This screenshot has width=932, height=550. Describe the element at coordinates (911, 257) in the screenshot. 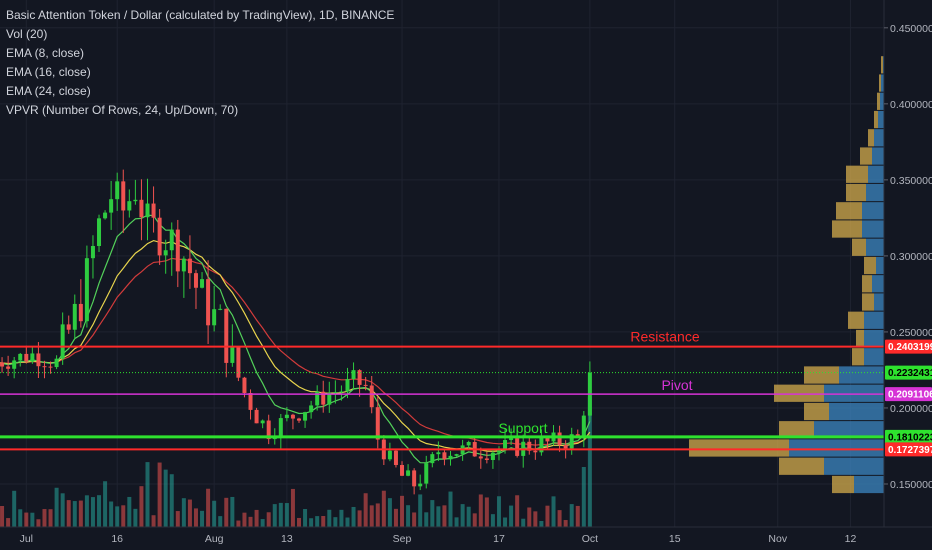

I see `y-tick-label: 0.30000000` at that location.